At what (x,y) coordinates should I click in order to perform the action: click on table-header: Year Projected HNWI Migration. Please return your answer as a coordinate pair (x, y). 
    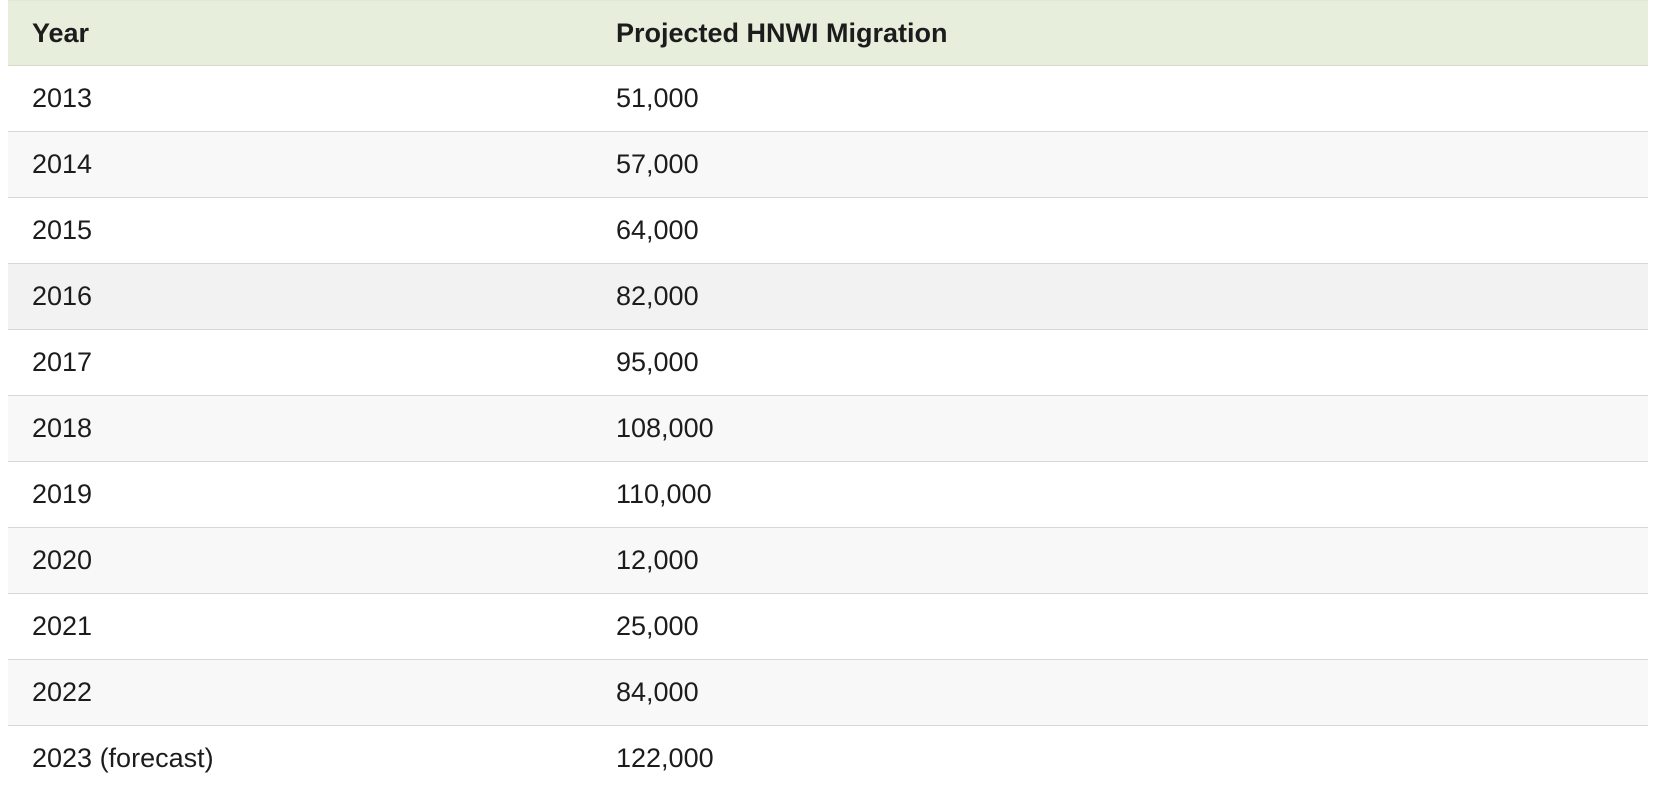
    Looking at the image, I should click on (828, 33).